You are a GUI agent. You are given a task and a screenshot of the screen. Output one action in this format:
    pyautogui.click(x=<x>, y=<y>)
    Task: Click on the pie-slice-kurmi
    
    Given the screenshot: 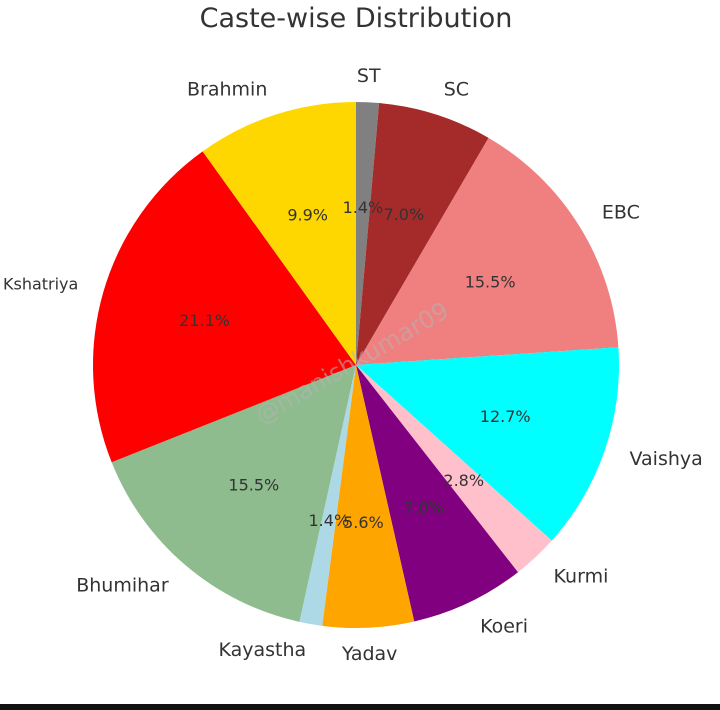 What is the action you would take?
    pyautogui.click(x=454, y=469)
    